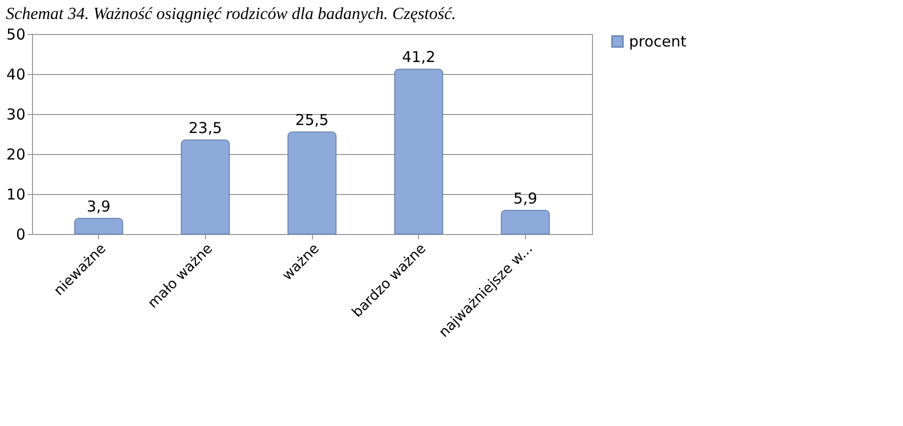  What do you see at coordinates (16, 35) in the screenshot?
I see `y-tick-label: 50` at bounding box center [16, 35].